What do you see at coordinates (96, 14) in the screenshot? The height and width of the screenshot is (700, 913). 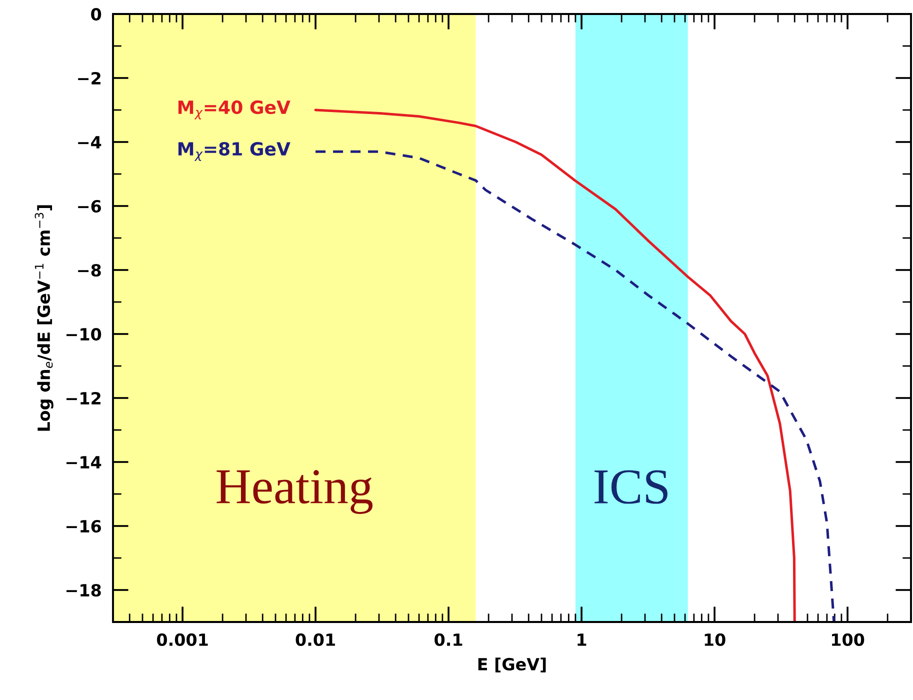 I see `y-tick-label: 0` at bounding box center [96, 14].